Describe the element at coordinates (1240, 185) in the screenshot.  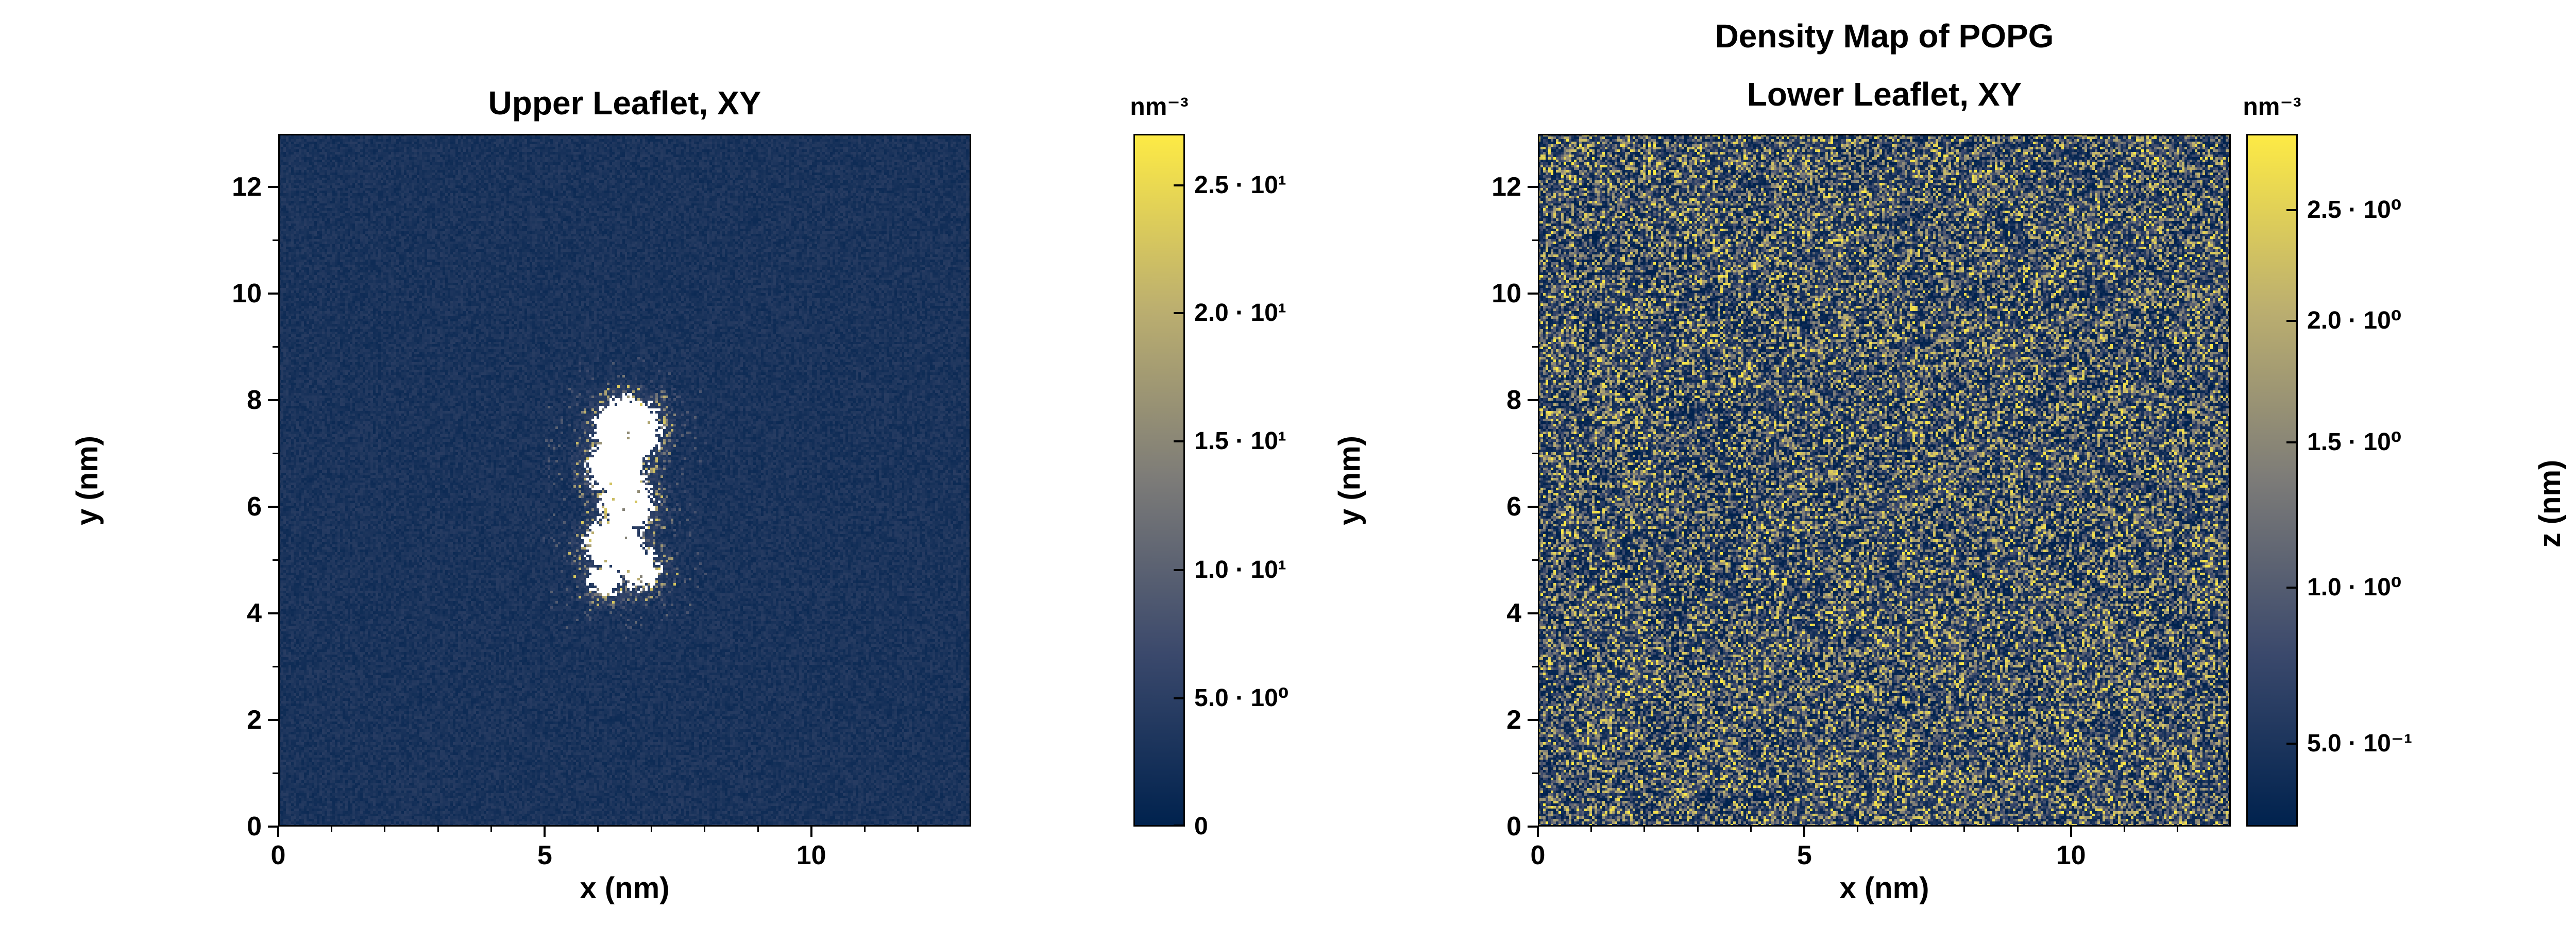
I see `colorbar-tick-label: 2.5 · 10¹` at that location.